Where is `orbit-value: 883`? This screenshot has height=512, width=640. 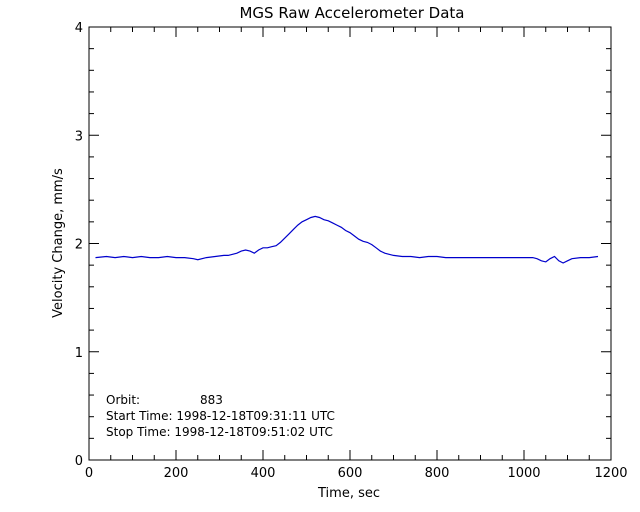 orbit-value: 883 is located at coordinates (211, 400).